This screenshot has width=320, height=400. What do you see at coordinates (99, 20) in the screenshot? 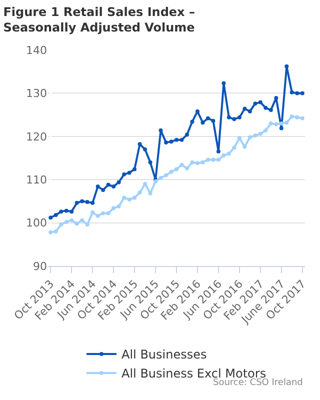
I see `chart-title: Figure 1 Retail Sales Index – Seasonally Adjusted Volume` at bounding box center [99, 20].